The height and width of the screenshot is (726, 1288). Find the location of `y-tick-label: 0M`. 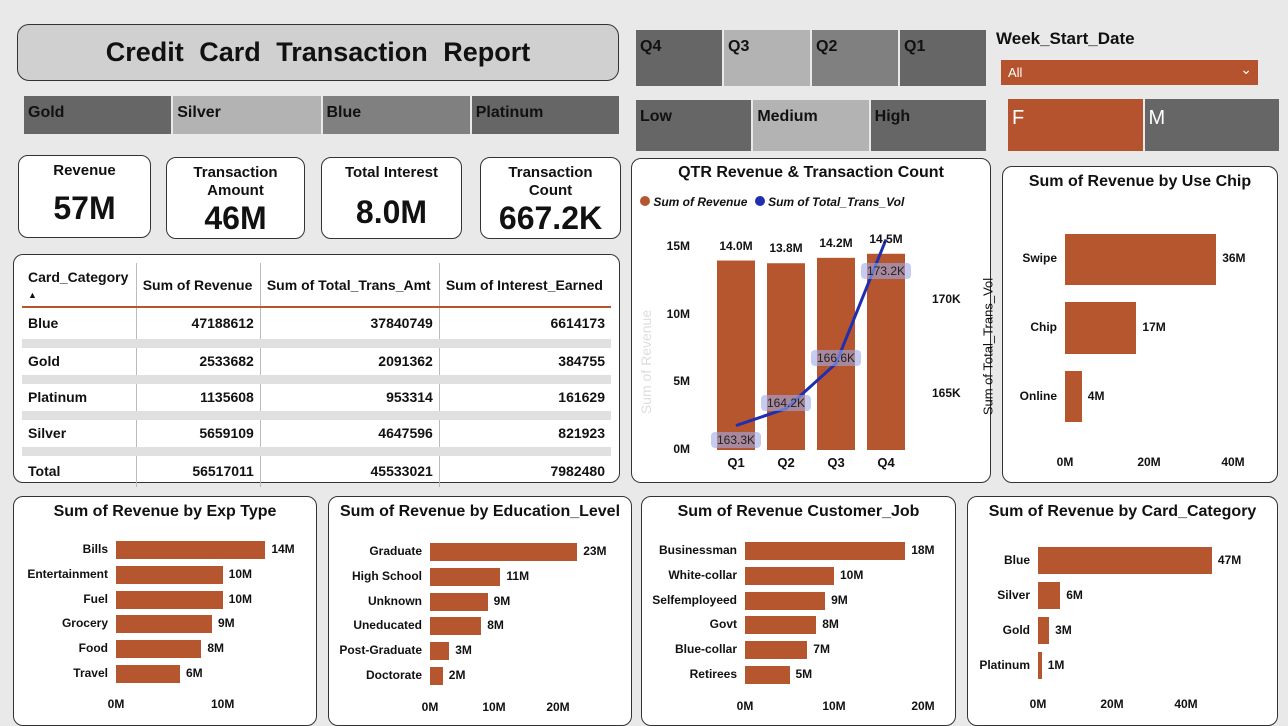

y-tick-label: 0M is located at coordinates (681, 449).